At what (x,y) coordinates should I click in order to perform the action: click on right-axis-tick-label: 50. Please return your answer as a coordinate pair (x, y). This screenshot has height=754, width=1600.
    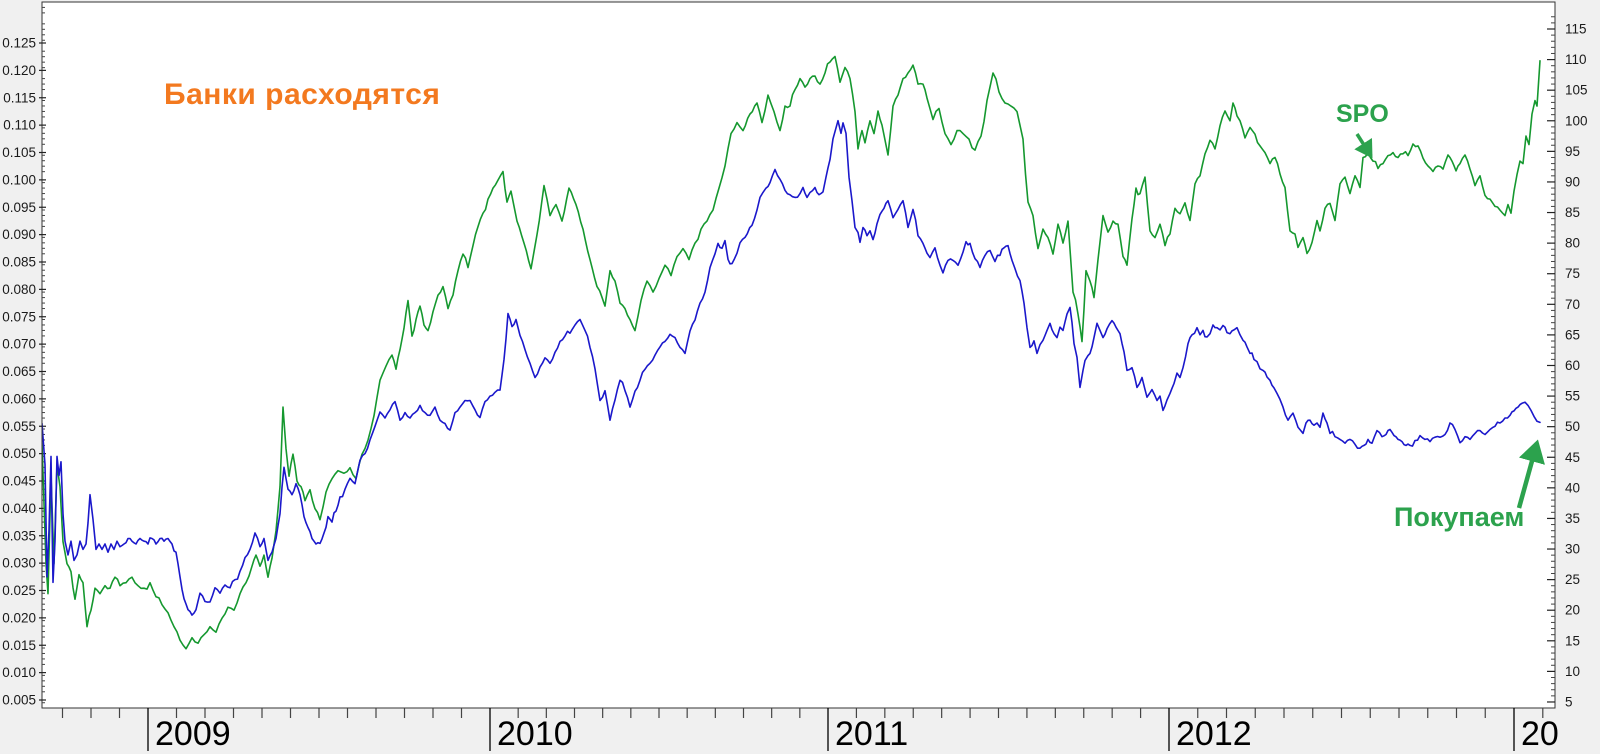
    Looking at the image, I should click on (1572, 426).